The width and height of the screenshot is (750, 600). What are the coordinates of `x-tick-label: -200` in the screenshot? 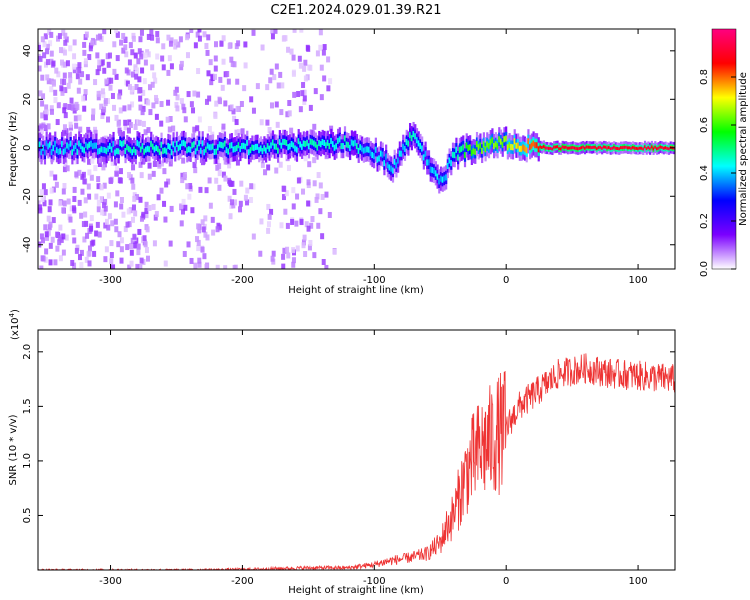 It's located at (242, 581).